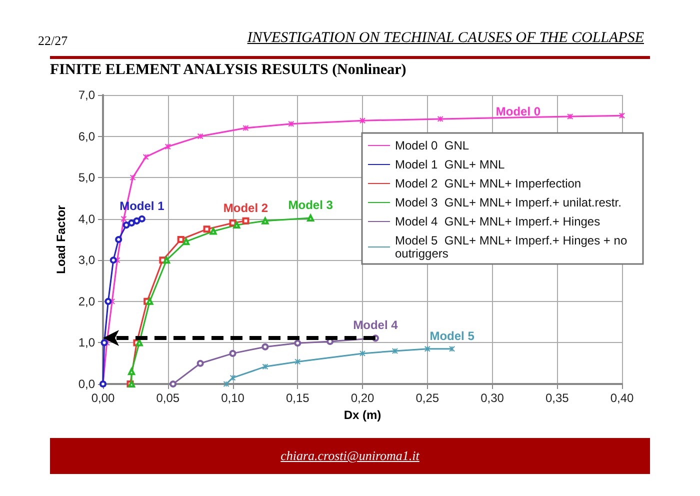 Image resolution: width=700 pixels, height=496 pixels. Describe the element at coordinates (557, 398) in the screenshot. I see `x-tick-label: 0,35` at that location.